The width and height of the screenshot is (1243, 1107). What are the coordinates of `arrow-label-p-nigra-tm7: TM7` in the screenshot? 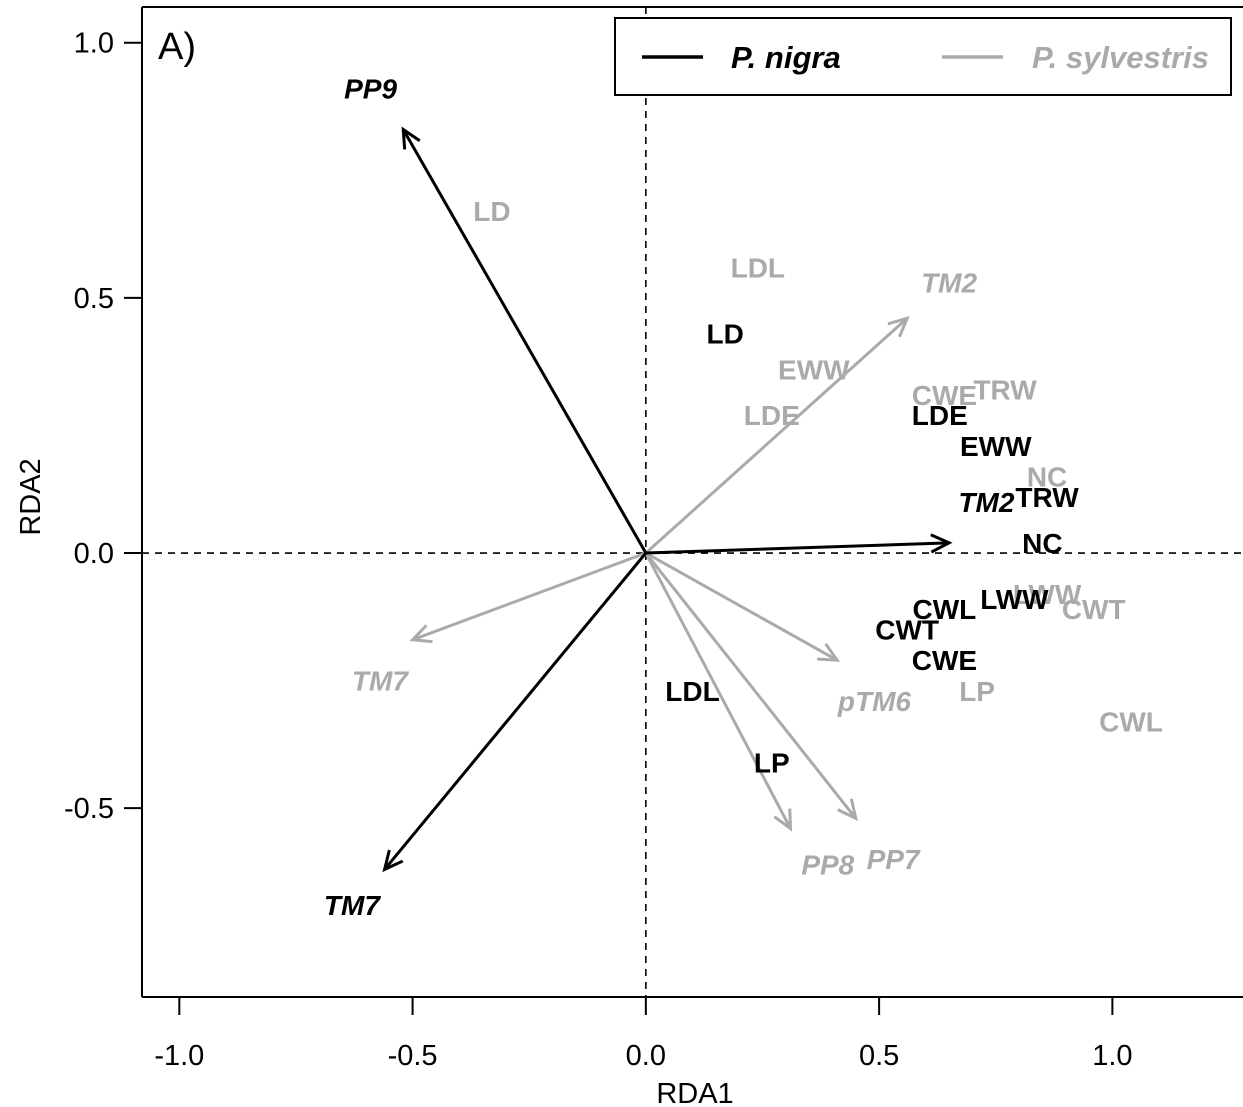 It's located at (352, 905).